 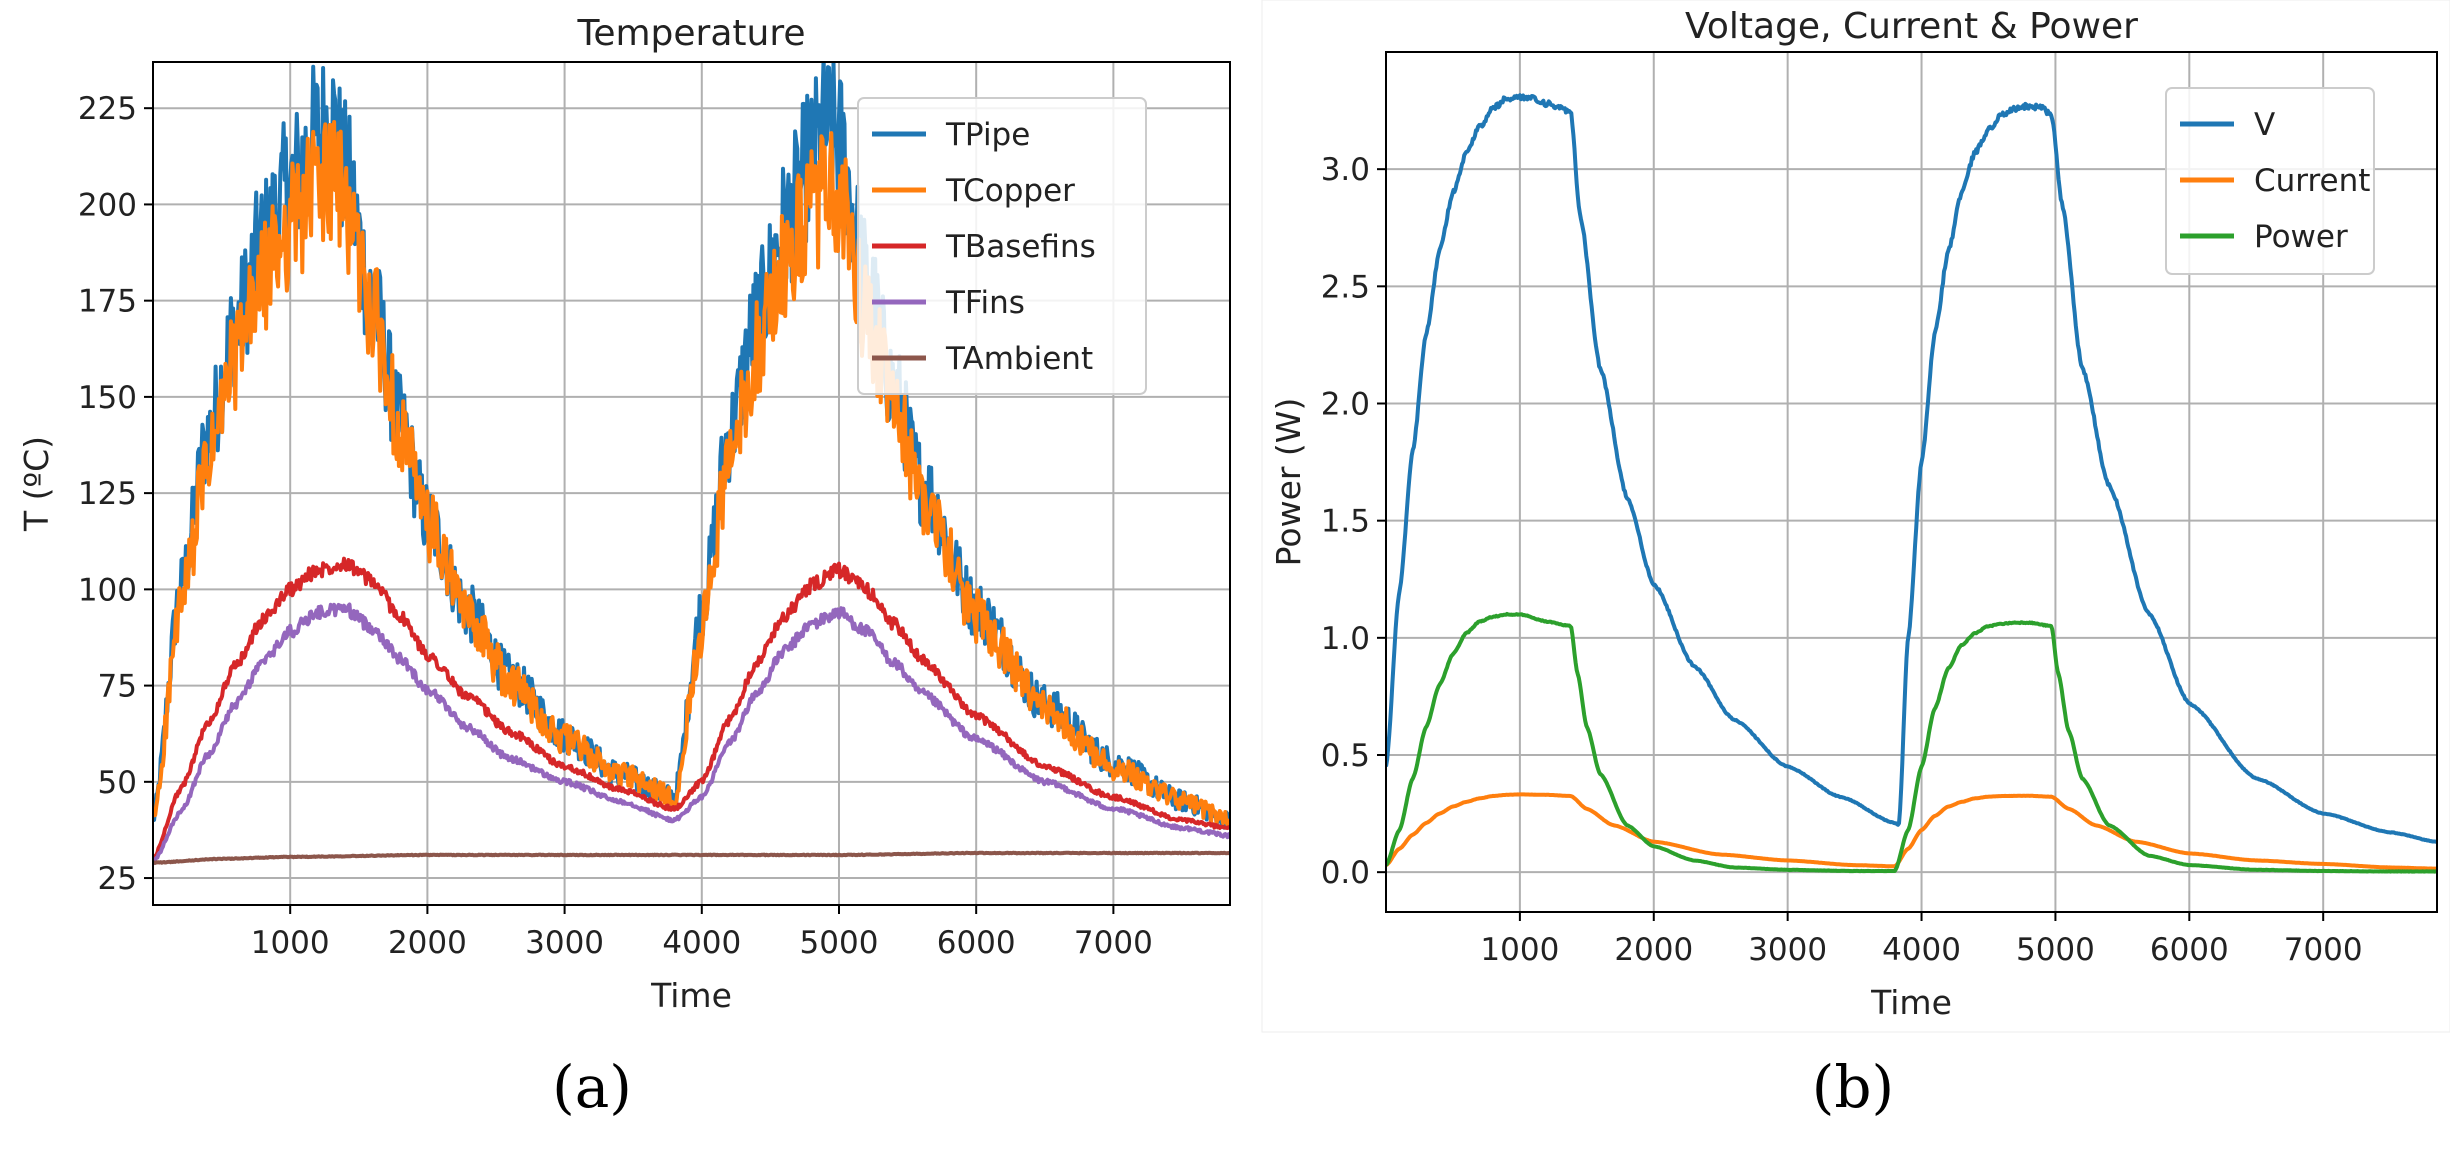 I want to click on legend-label-tpipe: TPipe, so click(x=987, y=135).